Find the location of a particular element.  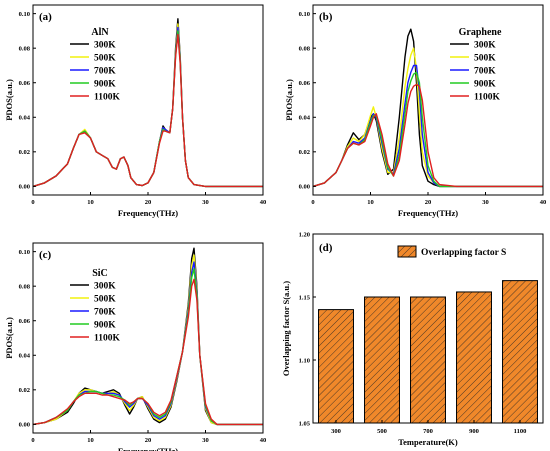

x-tick-label: 300 is located at coordinates (336, 431).